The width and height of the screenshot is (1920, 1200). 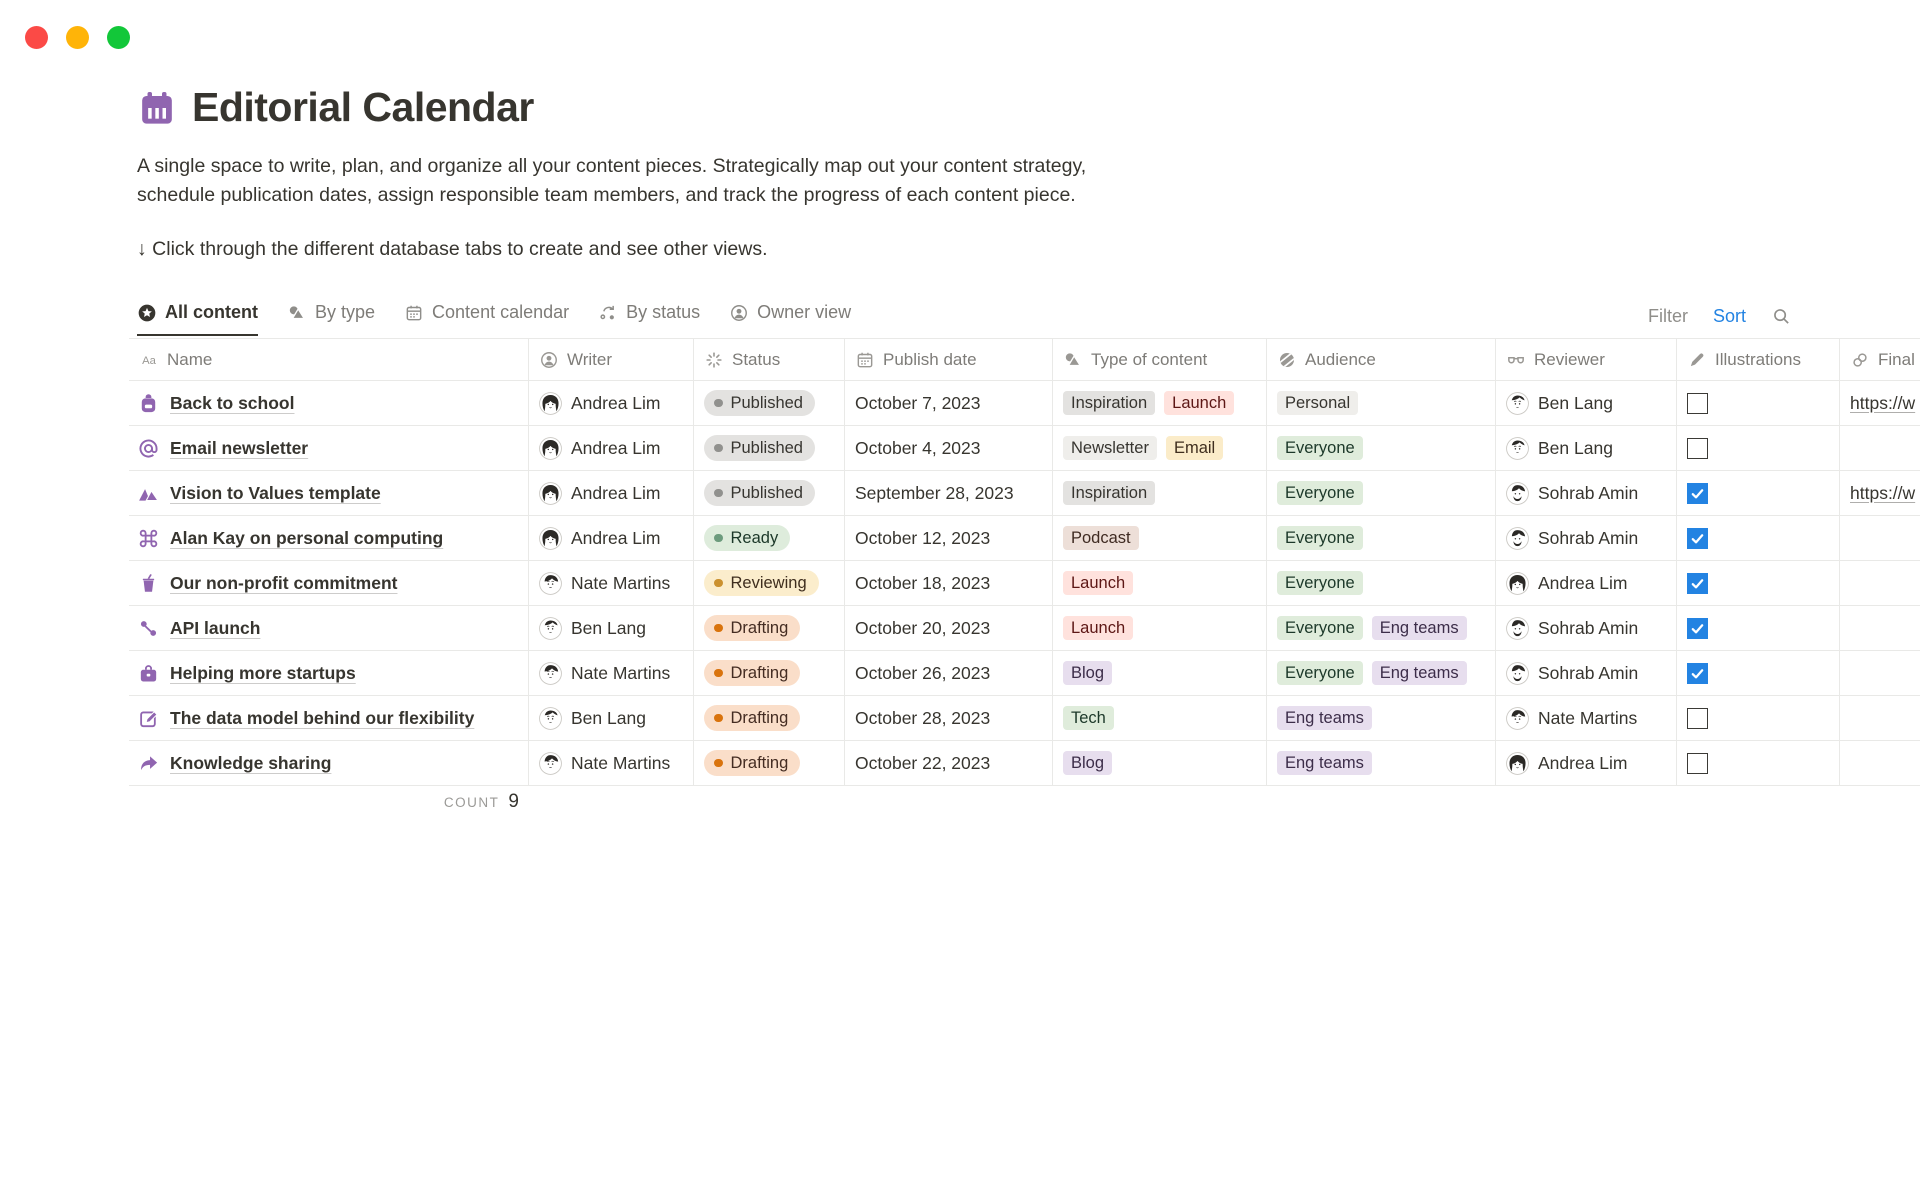 What do you see at coordinates (118, 37) in the screenshot?
I see `zoom-button` at bounding box center [118, 37].